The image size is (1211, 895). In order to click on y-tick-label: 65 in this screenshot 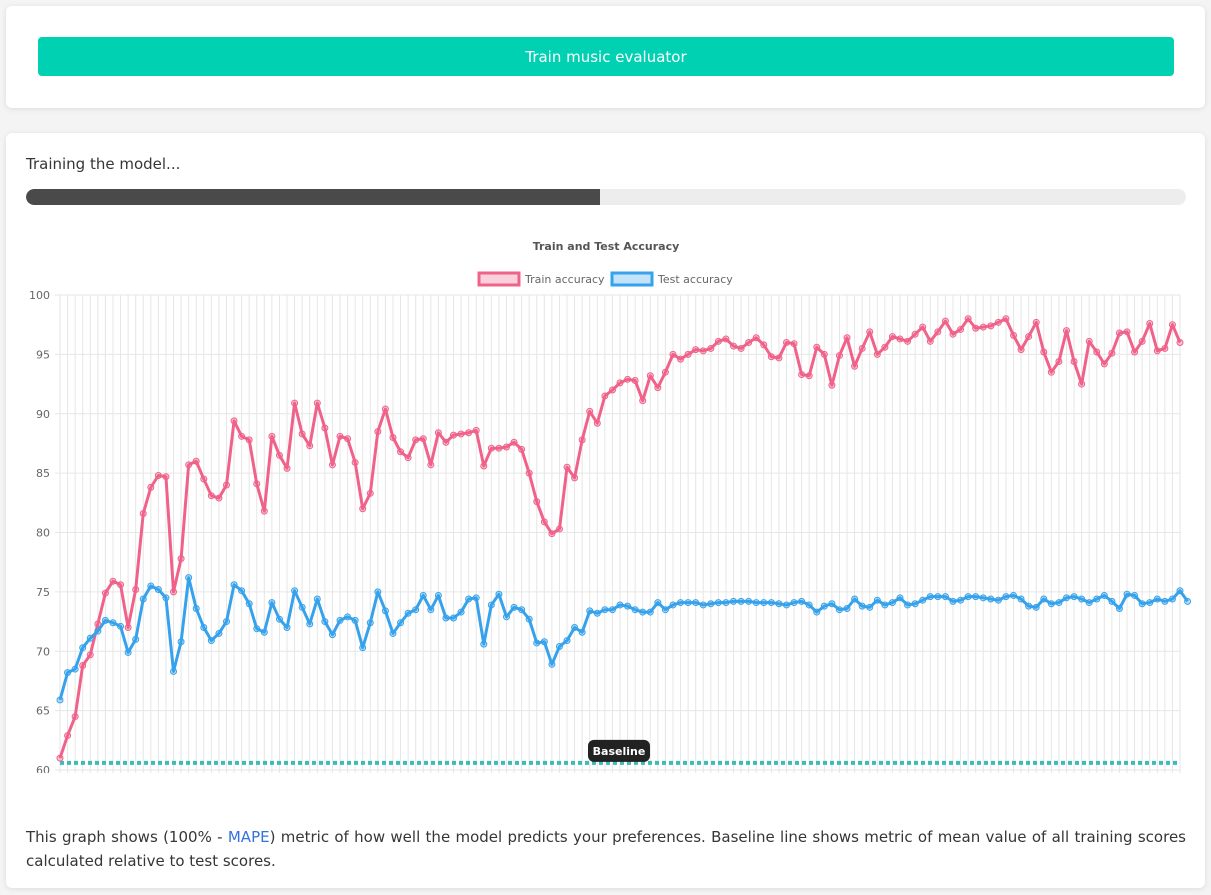, I will do `click(43, 711)`.